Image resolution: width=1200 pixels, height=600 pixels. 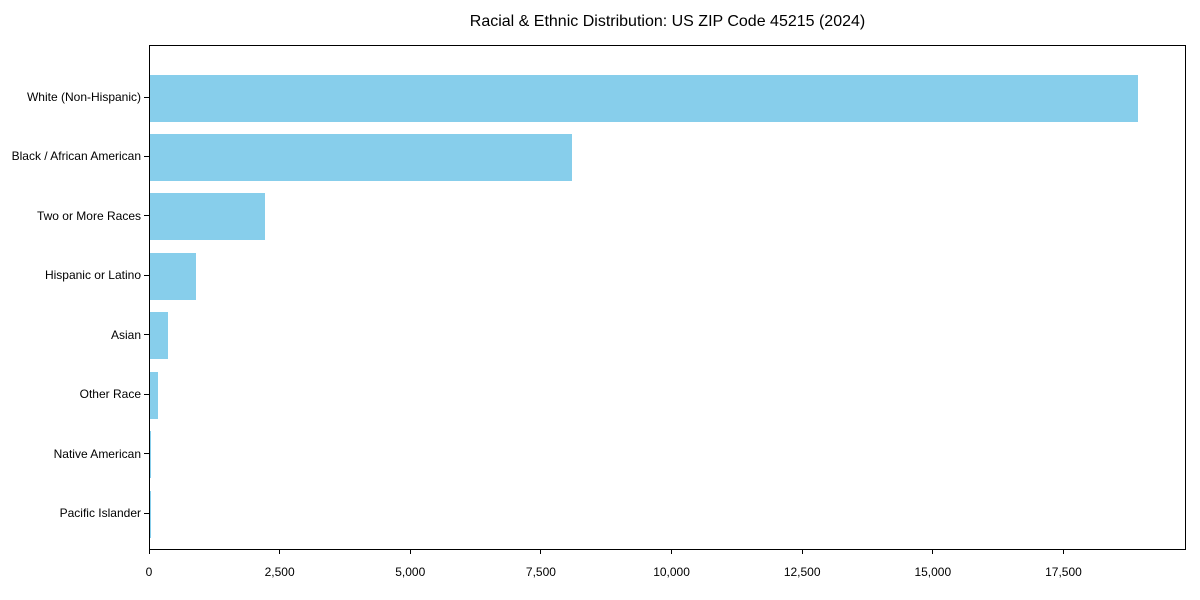 What do you see at coordinates (671, 572) in the screenshot?
I see `x-tick-label: 10,000` at bounding box center [671, 572].